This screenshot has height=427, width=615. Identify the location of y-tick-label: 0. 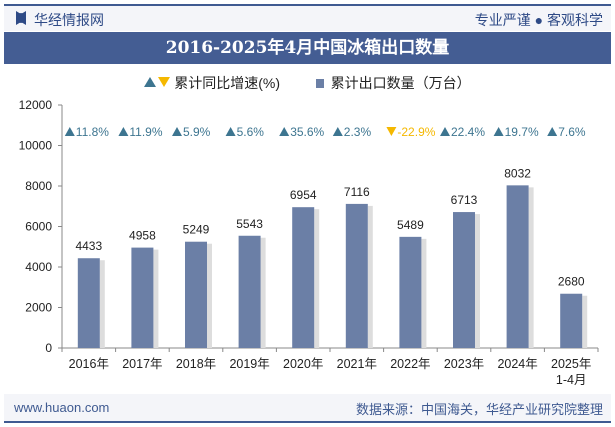
(48, 348).